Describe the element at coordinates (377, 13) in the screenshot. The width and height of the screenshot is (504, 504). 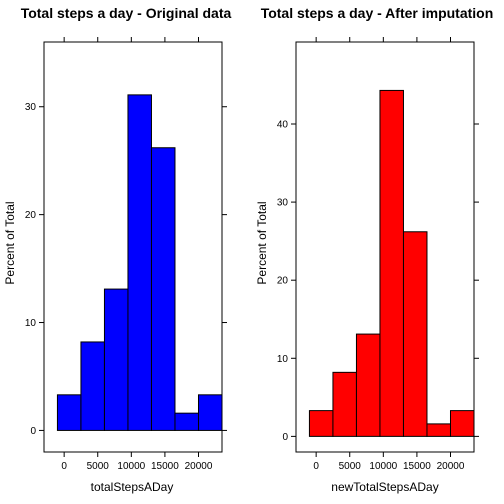
I see `chart-title: Total steps a day - After imputation` at that location.